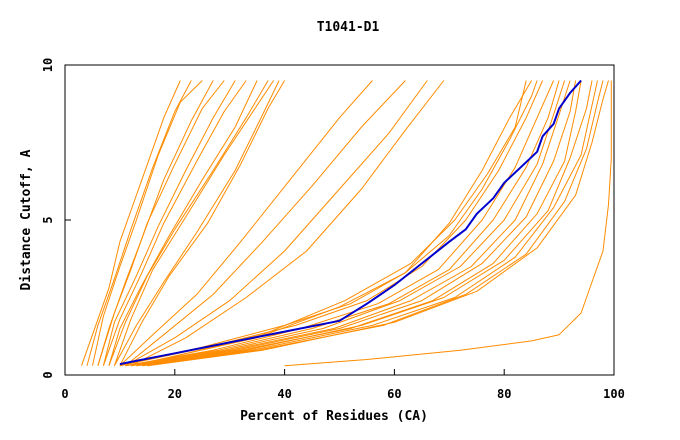 Image resolution: width=680 pixels, height=440 pixels. Describe the element at coordinates (64, 394) in the screenshot. I see `x-tick-label: 0` at that location.